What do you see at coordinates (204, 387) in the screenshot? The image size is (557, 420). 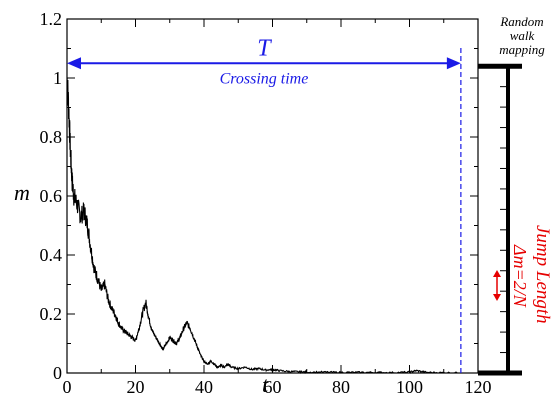 I see `x-tick-label: 40` at bounding box center [204, 387].